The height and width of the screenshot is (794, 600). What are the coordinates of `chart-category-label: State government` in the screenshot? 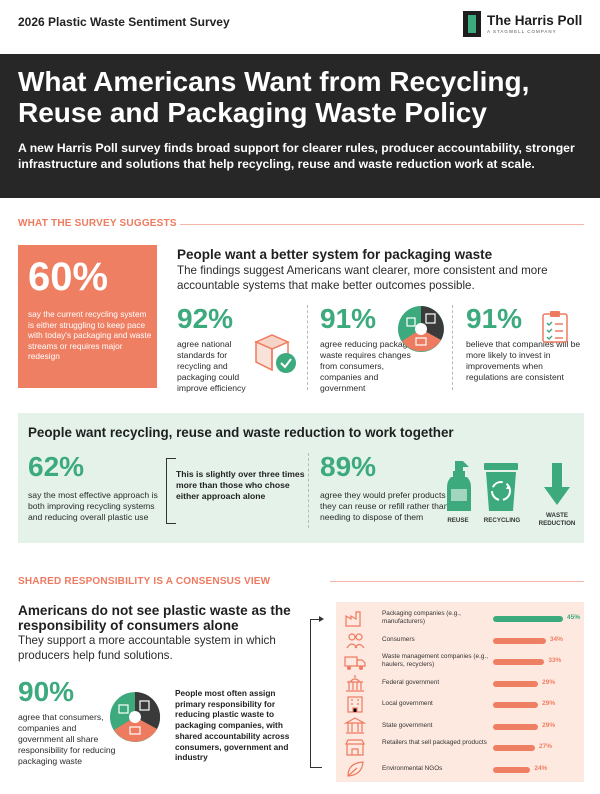 It's located at (407, 725).